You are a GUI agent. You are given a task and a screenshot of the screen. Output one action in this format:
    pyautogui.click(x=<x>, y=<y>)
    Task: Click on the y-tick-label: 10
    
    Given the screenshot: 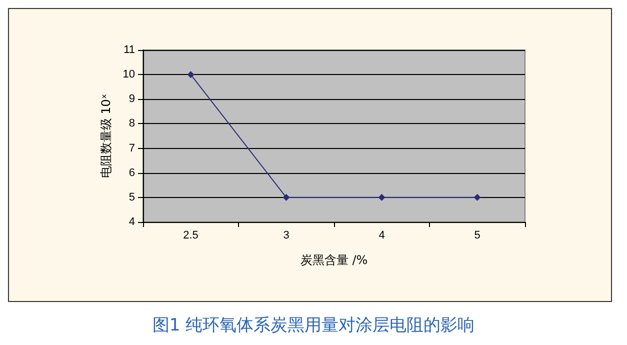 What is the action you would take?
    pyautogui.click(x=128, y=74)
    